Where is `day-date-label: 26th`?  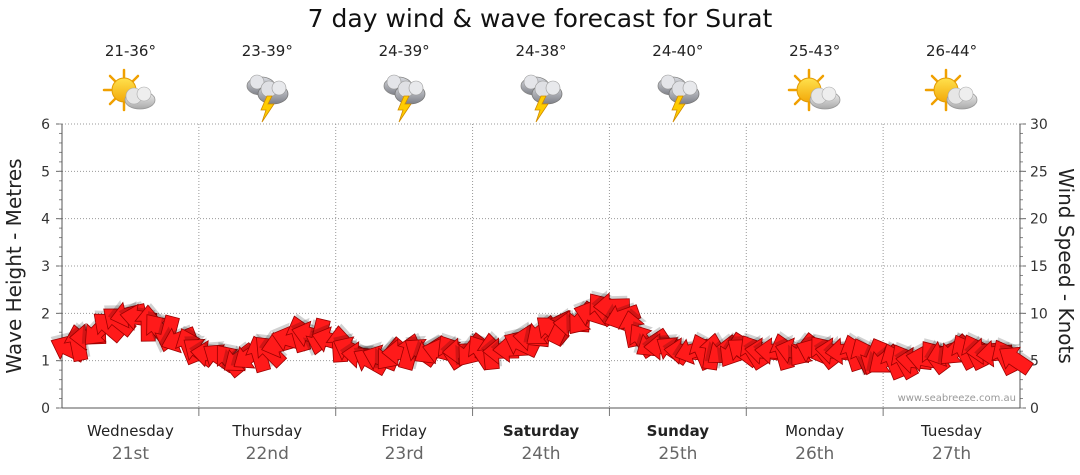 day-date-label: 26th is located at coordinates (814, 454).